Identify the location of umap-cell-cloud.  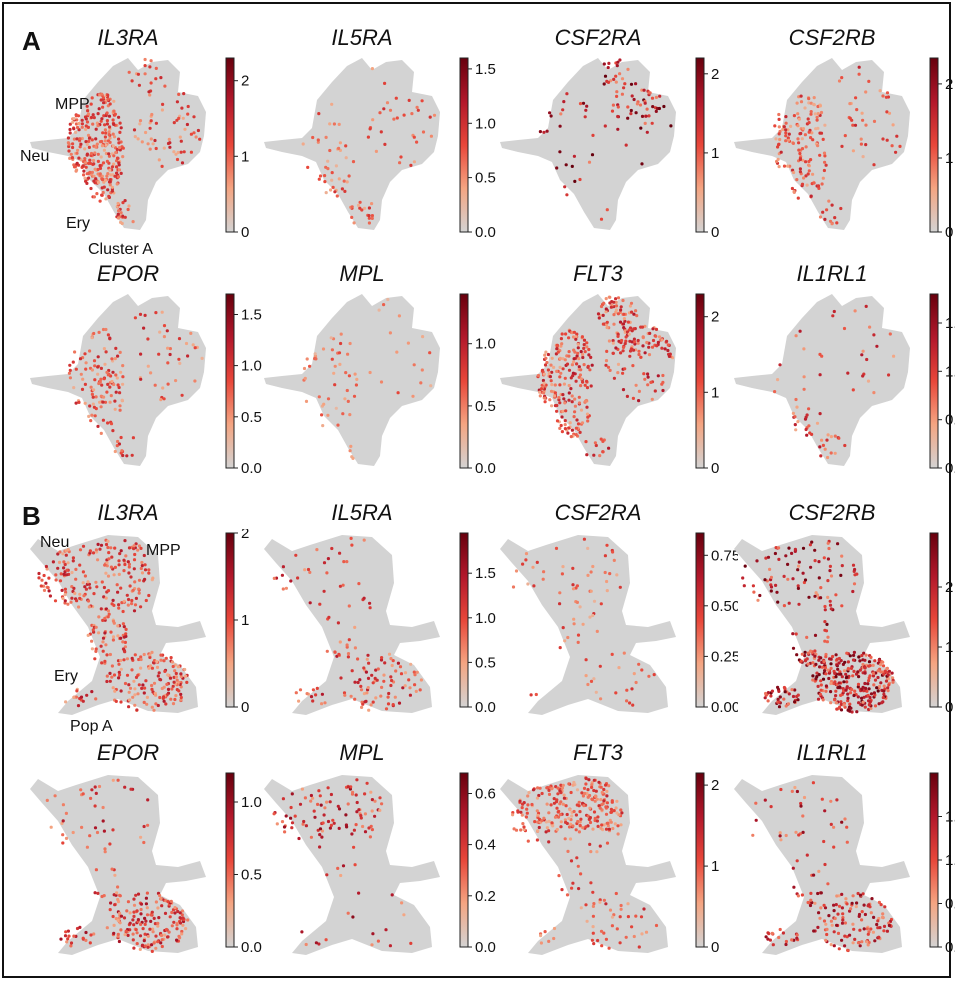
(588, 625).